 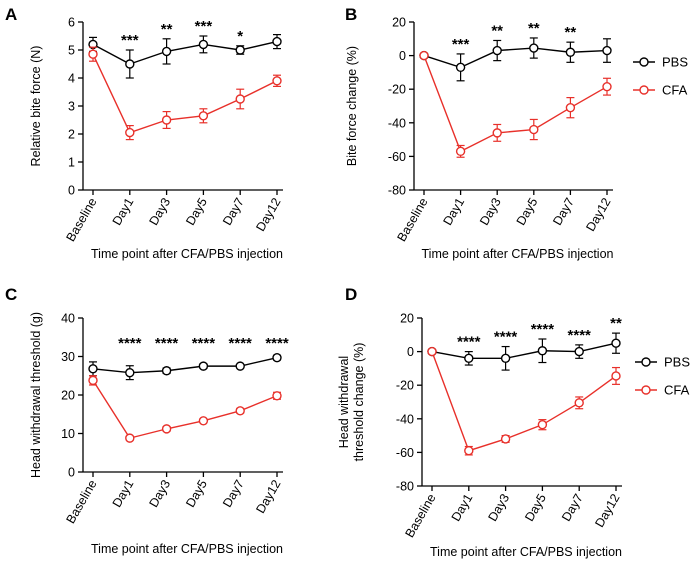 What do you see at coordinates (187, 549) in the screenshot?
I see `x-axis-title: Time point after CFA/PBS injection` at bounding box center [187, 549].